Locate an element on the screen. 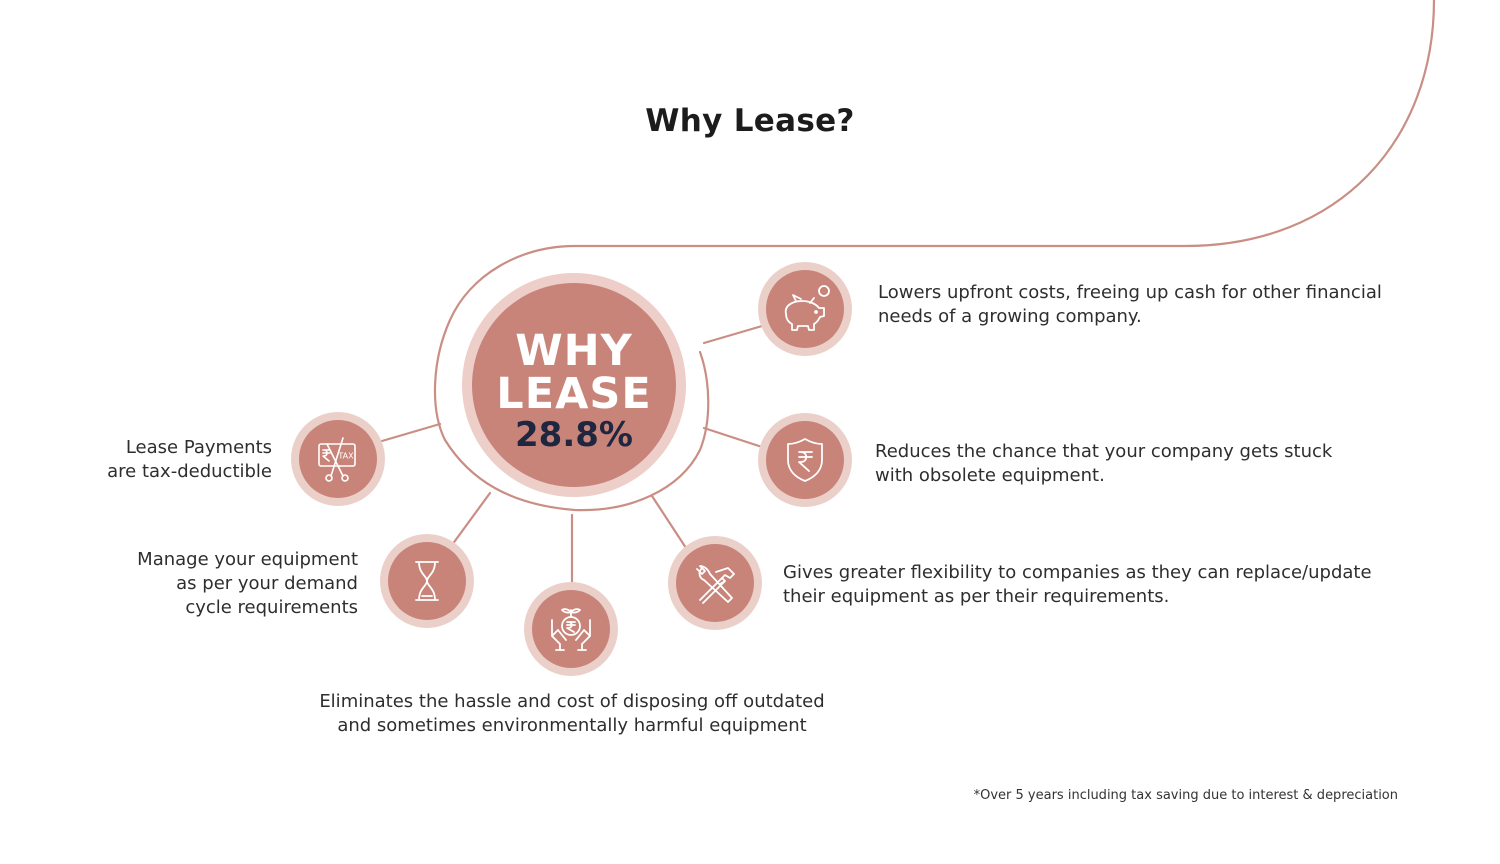  benefit-label-tax-deductible: Lease Payments are tax-deductible is located at coordinates (166, 460).